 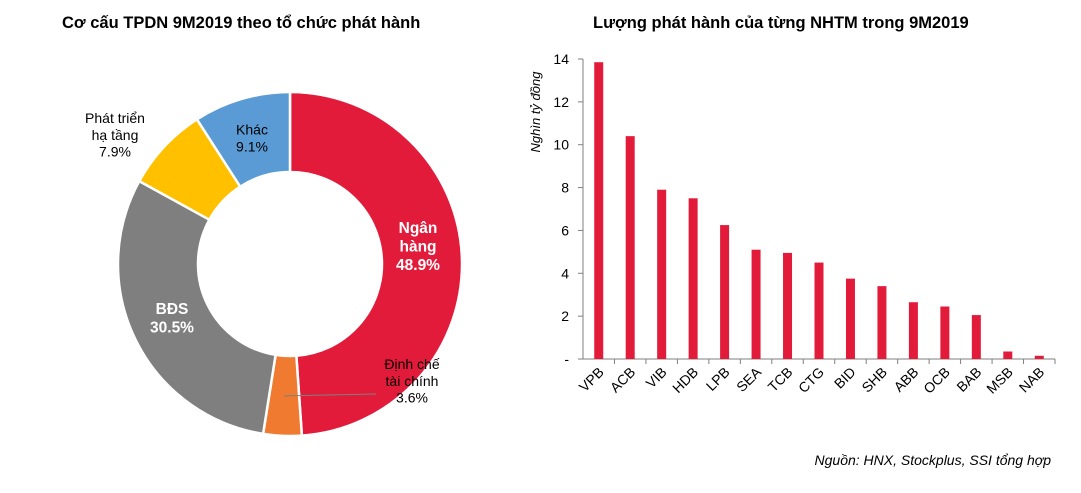 I want to click on y-tick-label: 12, so click(x=561, y=102).